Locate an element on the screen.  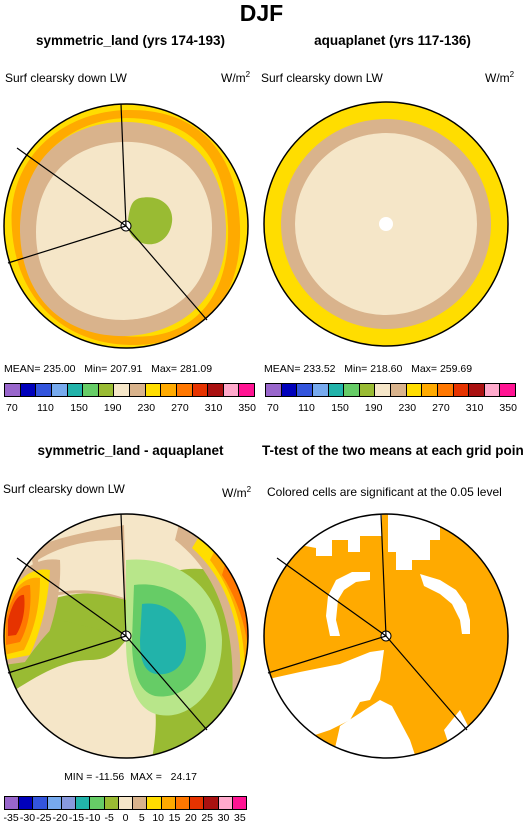
panel3-unit: W/m2 is located at coordinates (237, 492).